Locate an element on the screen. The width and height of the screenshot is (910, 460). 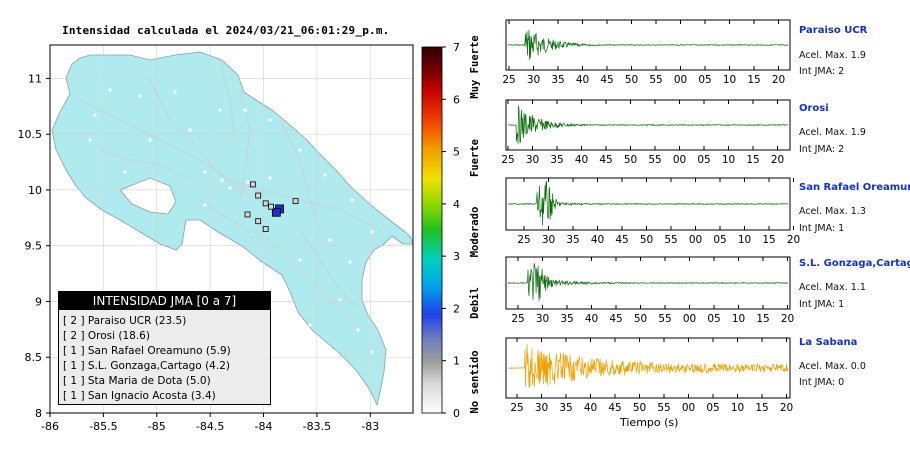
legend-row: [ 2 ] Paraiso UCR (23.5) is located at coordinates (125, 321).